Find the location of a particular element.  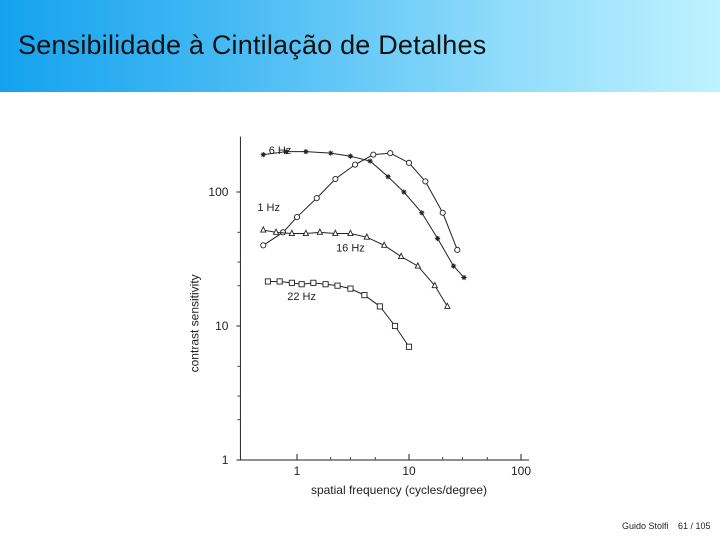

series-6-hz is located at coordinates (363, 215).